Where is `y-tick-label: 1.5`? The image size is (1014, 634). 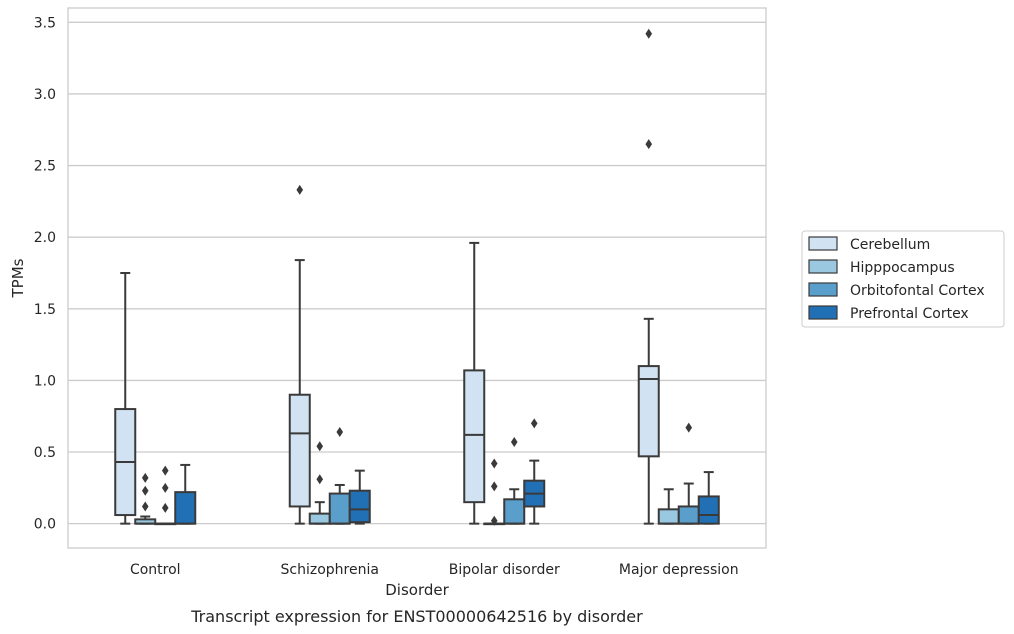 y-tick-label: 1.5 is located at coordinates (45, 310).